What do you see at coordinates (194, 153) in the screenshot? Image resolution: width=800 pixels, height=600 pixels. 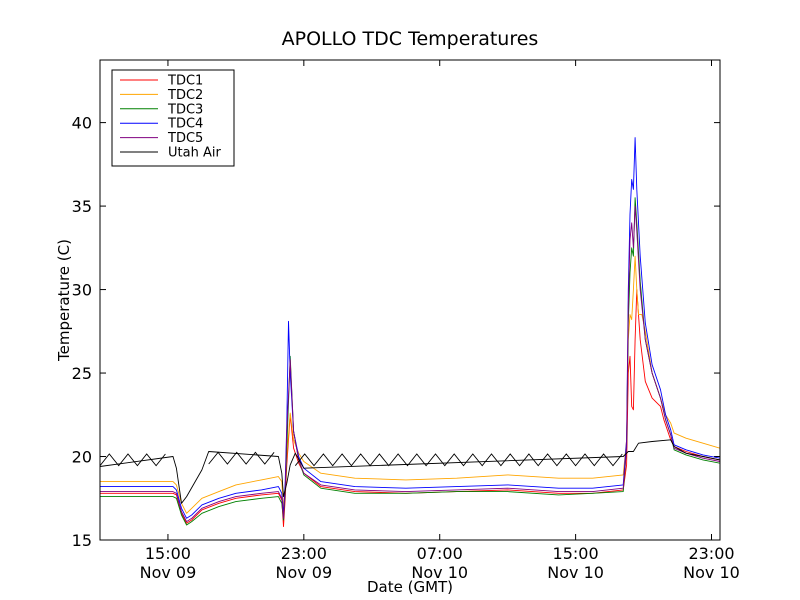 I see `legend-label: Utah Air` at bounding box center [194, 153].